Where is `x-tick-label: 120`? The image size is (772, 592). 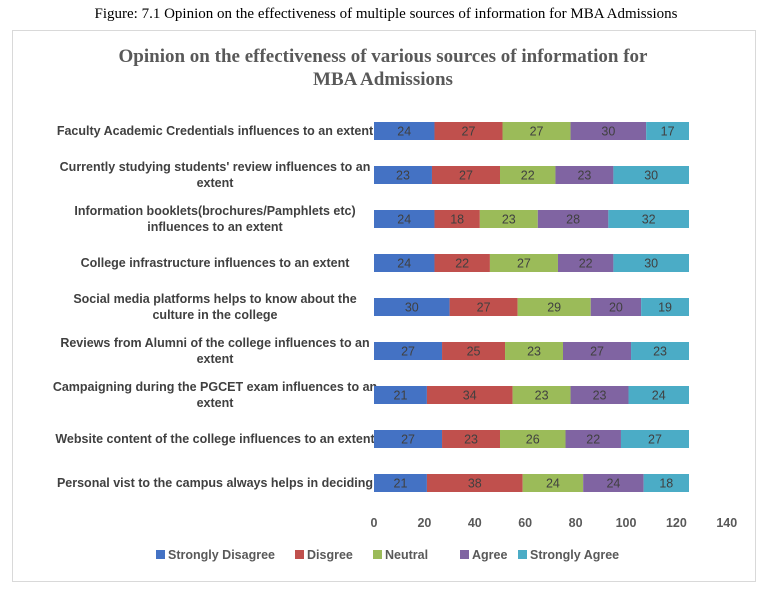 x-tick-label: 120 is located at coordinates (676, 523).